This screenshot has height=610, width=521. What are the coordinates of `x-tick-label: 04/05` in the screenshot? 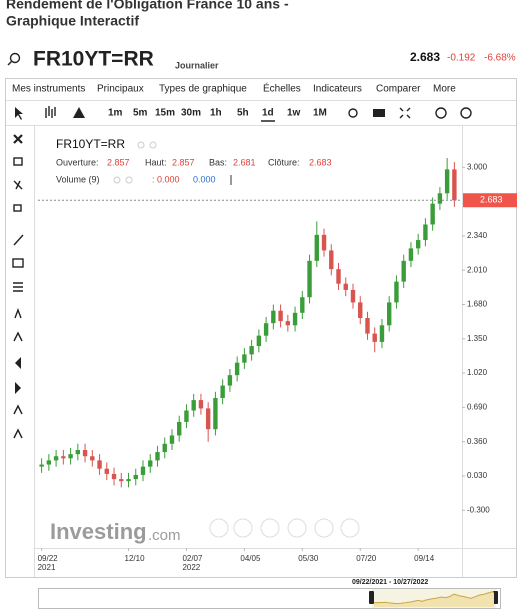 It's located at (250, 558).